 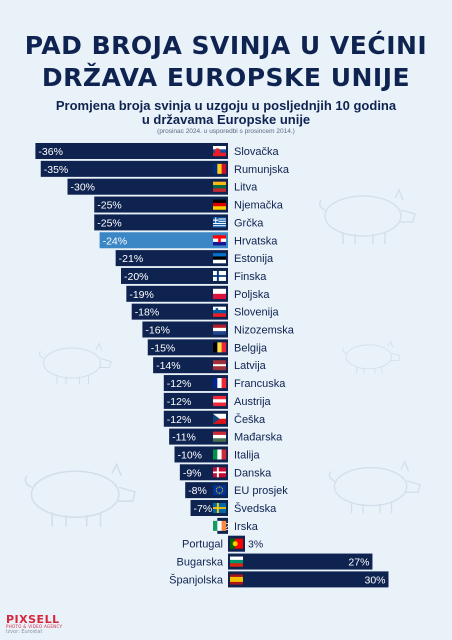 What do you see at coordinates (197, 491) in the screenshot?
I see `value-label: -8%` at bounding box center [197, 491].